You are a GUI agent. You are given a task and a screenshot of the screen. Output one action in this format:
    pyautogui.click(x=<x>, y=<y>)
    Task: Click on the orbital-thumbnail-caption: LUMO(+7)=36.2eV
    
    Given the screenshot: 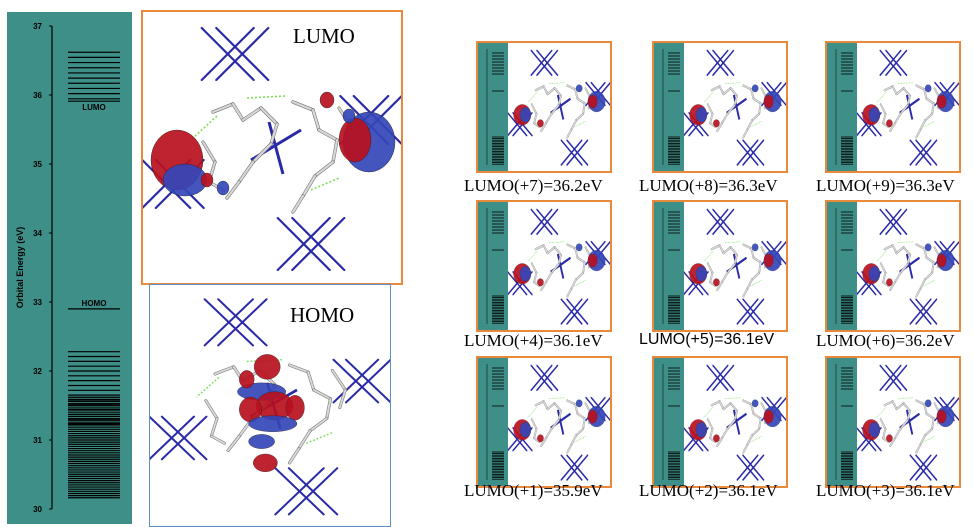 What is the action you would take?
    pyautogui.click(x=533, y=185)
    